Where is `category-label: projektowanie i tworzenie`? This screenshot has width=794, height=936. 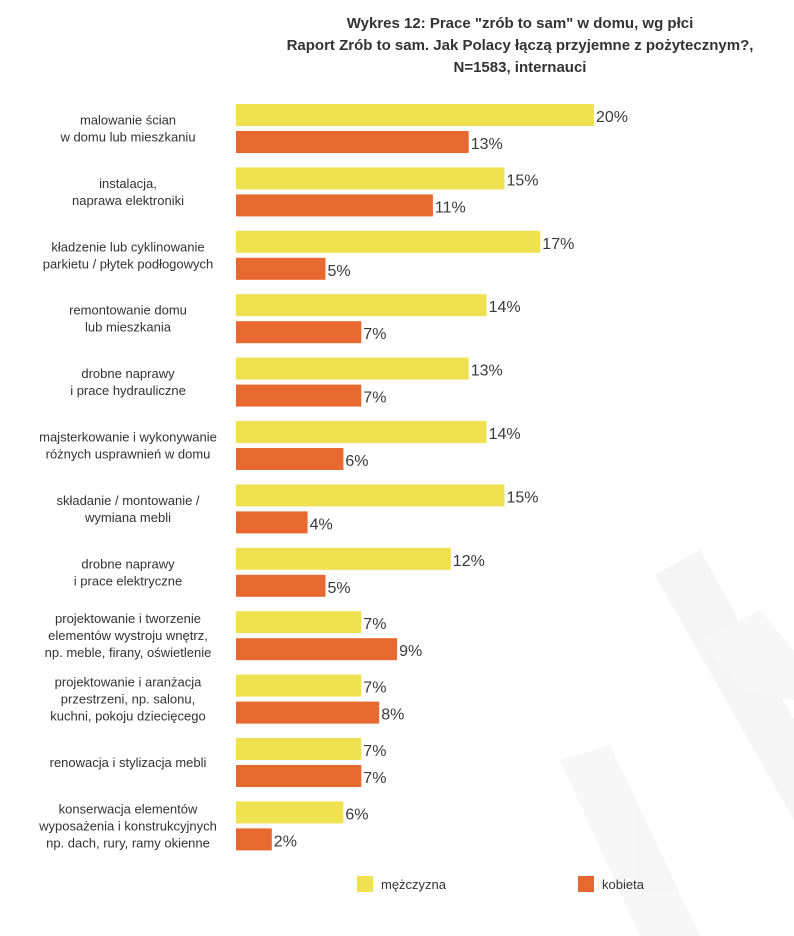
category-label: projektowanie i tworzenie is located at coordinates (128, 618).